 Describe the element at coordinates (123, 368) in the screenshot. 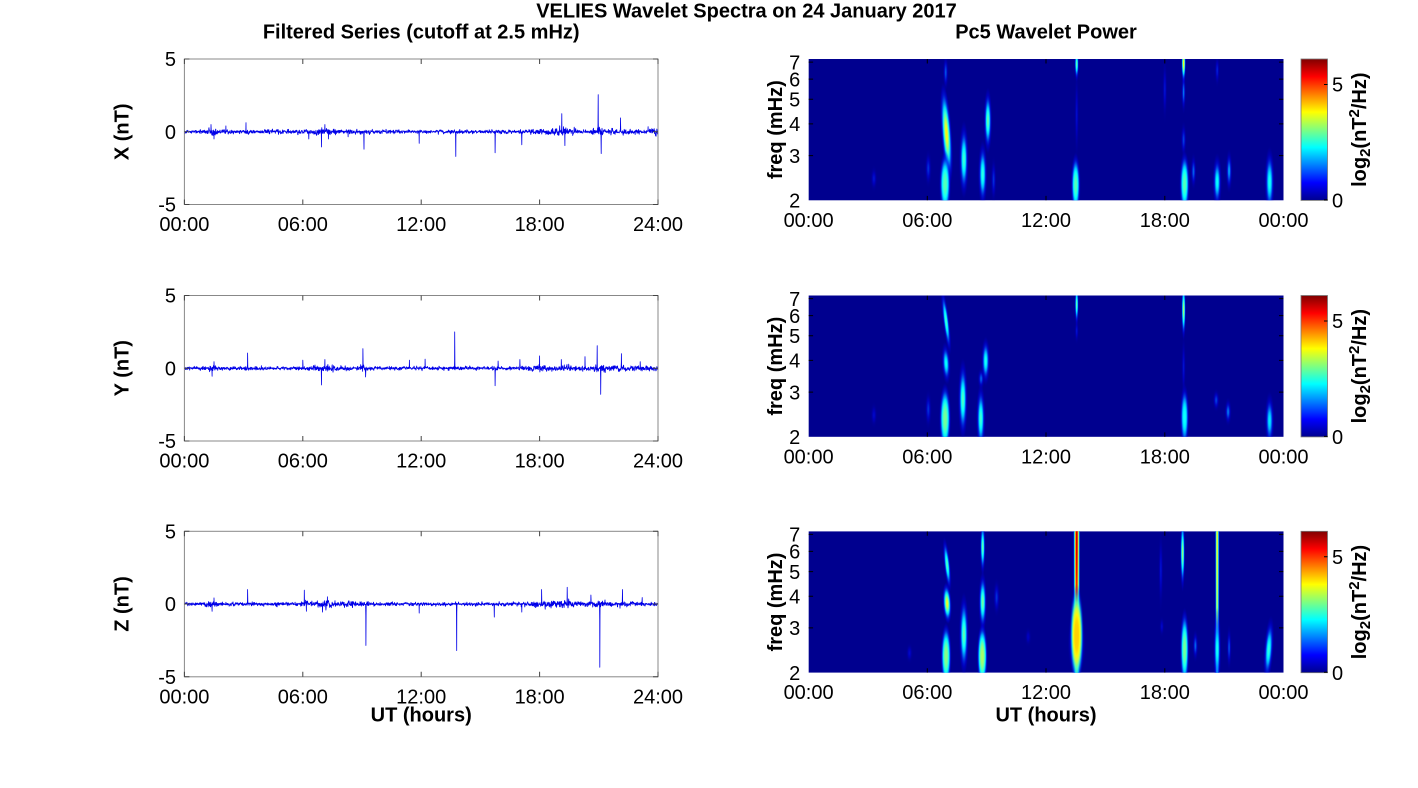

I see `svg-text: Y (nT)` at that location.